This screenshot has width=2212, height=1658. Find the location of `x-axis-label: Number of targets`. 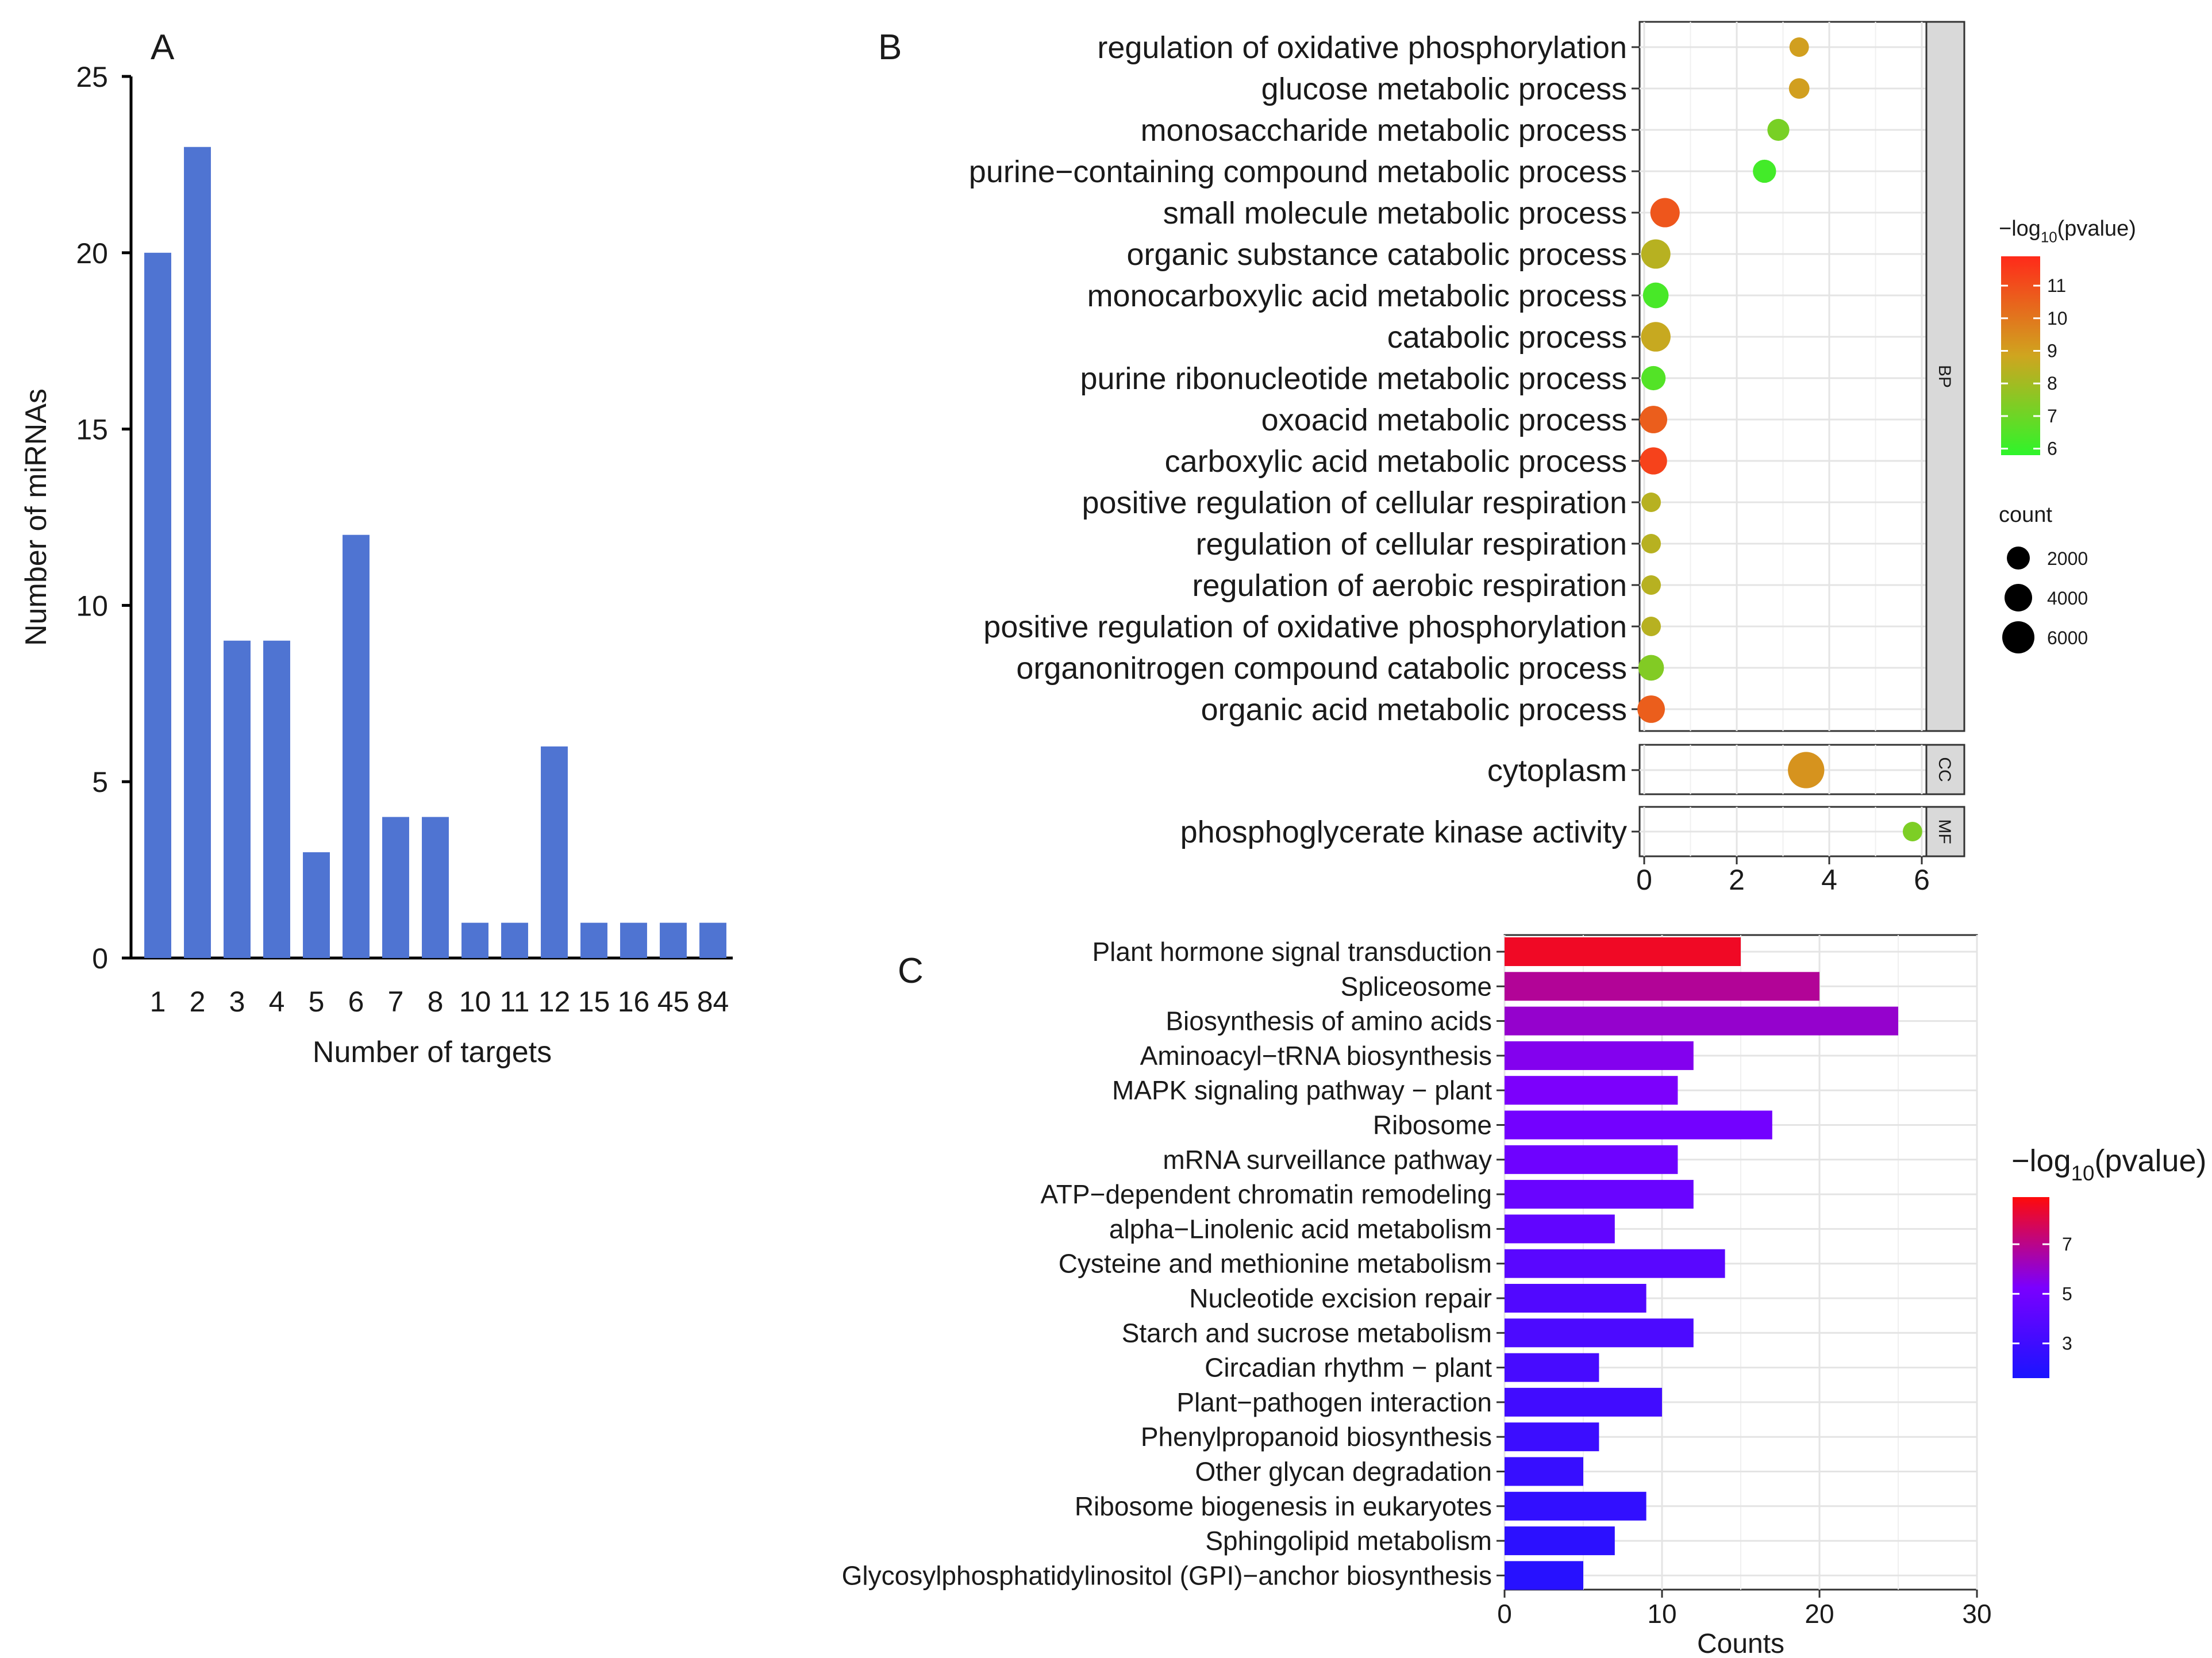

x-axis-label: Number of targets is located at coordinates (433, 1052).